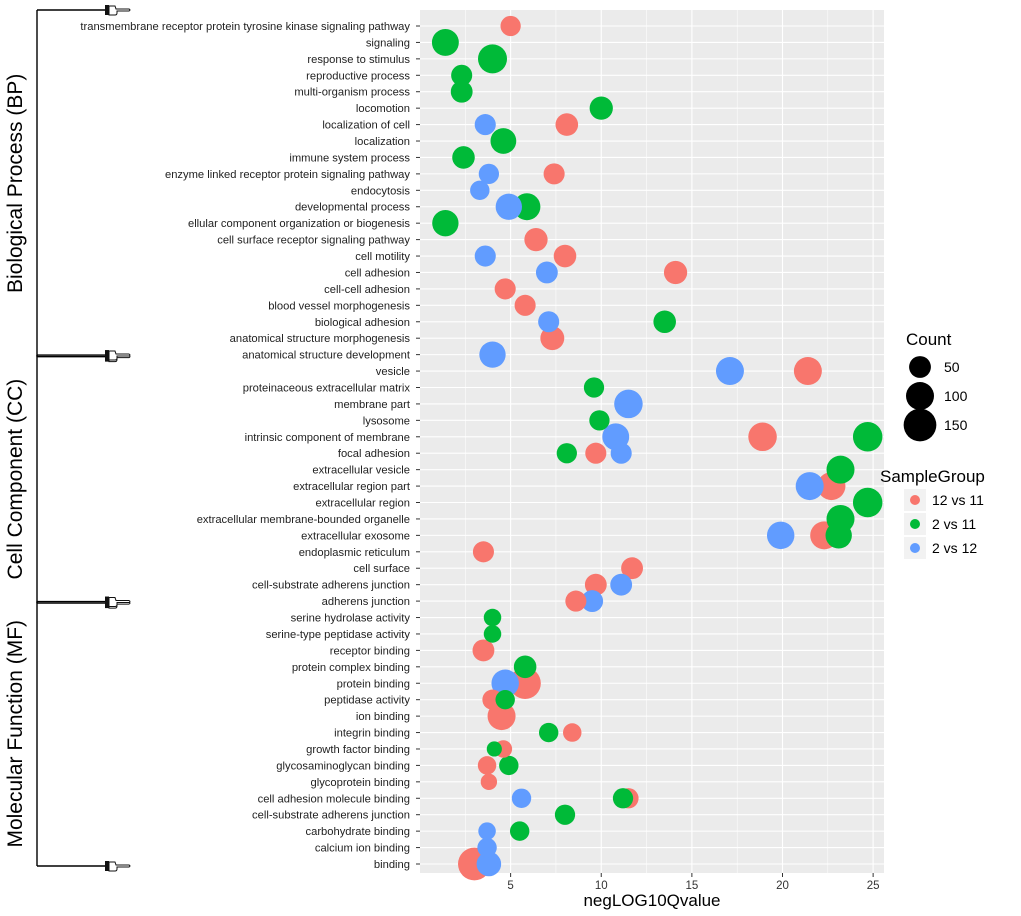  I want to click on category-label: ion binding, so click(383, 717).